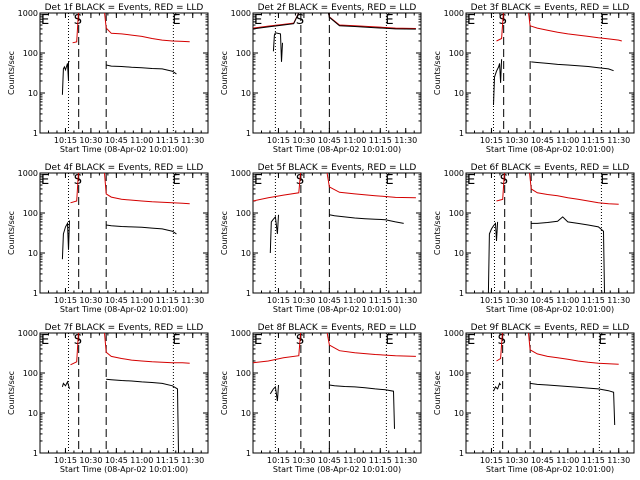 This screenshot has height=480, width=640. What do you see at coordinates (124, 8) in the screenshot?
I see `chart-title: Det 1f BLACK = Events, RED = LLD` at bounding box center [124, 8].